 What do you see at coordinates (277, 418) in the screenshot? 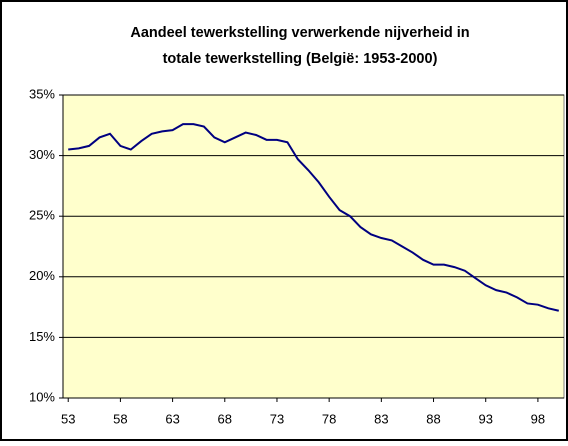
I see `x-tick-label: 73` at bounding box center [277, 418].